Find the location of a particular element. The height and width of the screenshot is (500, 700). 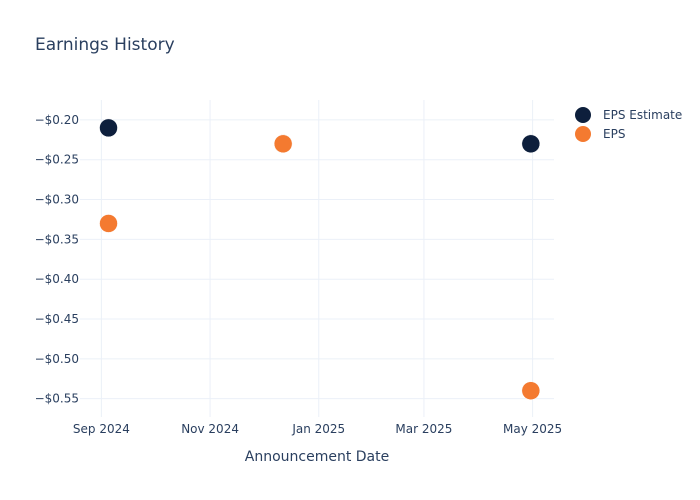

y-tick-label: −$0.40 is located at coordinates (57, 279).